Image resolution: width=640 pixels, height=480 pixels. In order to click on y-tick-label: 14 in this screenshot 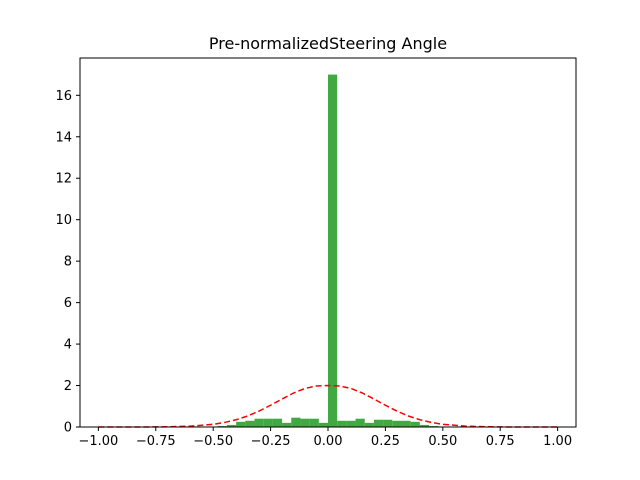, I will do `click(63, 137)`.